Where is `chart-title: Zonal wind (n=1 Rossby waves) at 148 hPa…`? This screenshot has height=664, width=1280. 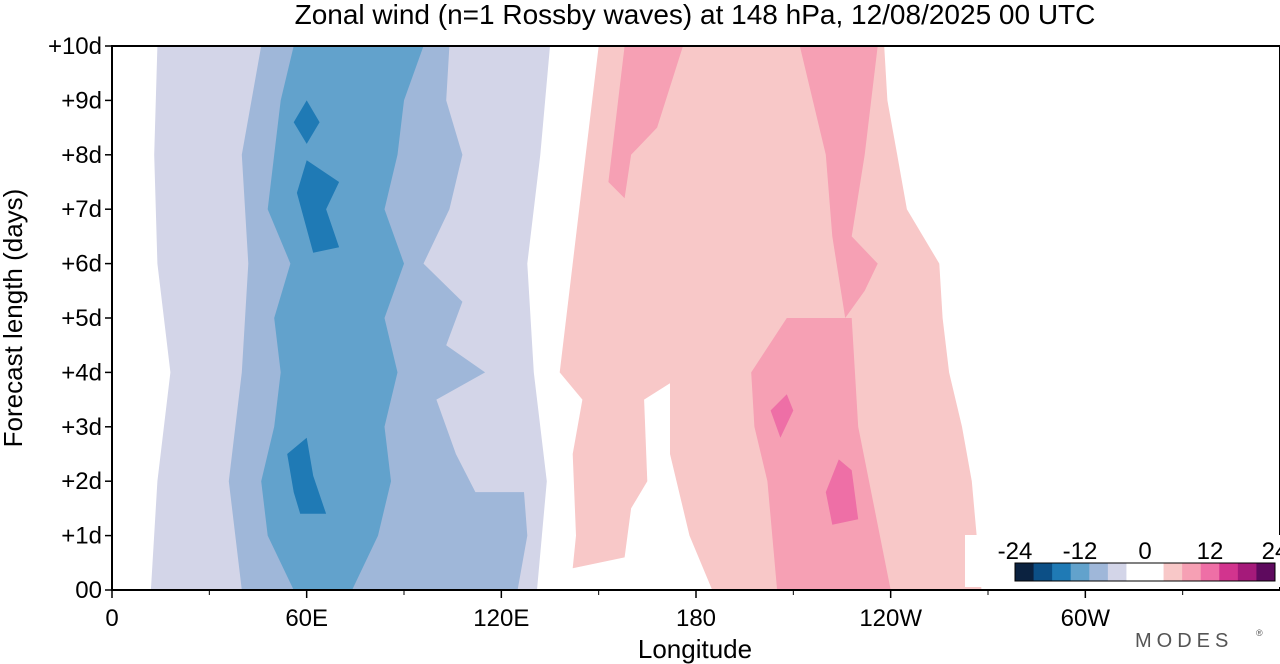
chart-title: Zonal wind (n=1 Rossby waves) at 148 hPa… is located at coordinates (695, 15).